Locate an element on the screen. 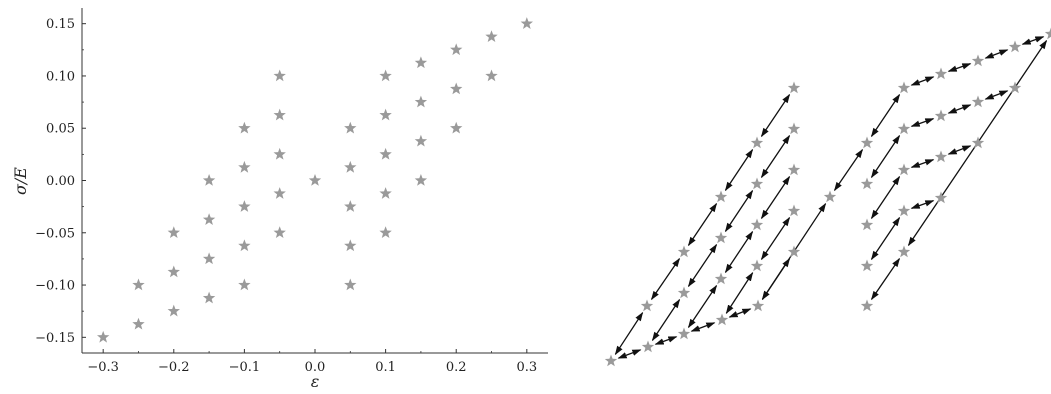 The height and width of the screenshot is (394, 1051). y-tick-label: −0.15 is located at coordinates (55, 338).